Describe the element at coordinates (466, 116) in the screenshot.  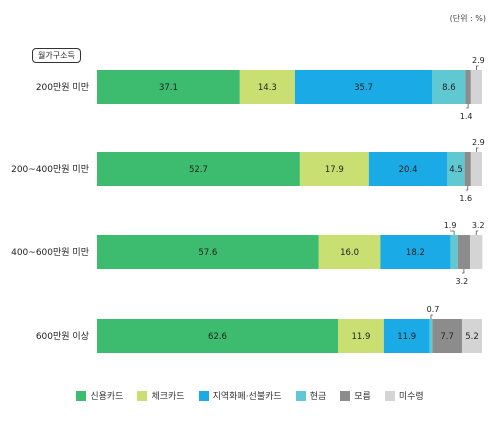
I see `data-label: 1.4` at that location.